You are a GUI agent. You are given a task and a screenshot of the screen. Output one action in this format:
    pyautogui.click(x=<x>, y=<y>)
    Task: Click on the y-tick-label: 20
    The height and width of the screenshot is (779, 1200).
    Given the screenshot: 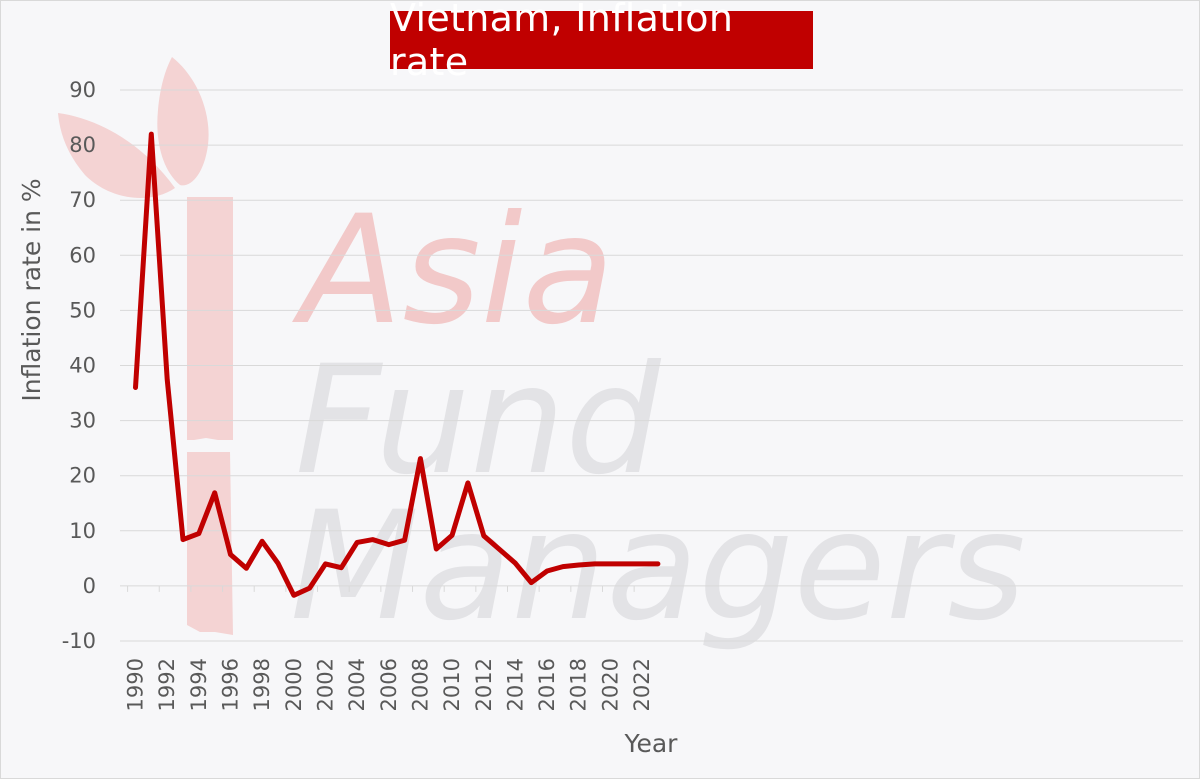 What is the action you would take?
    pyautogui.click(x=82, y=476)
    